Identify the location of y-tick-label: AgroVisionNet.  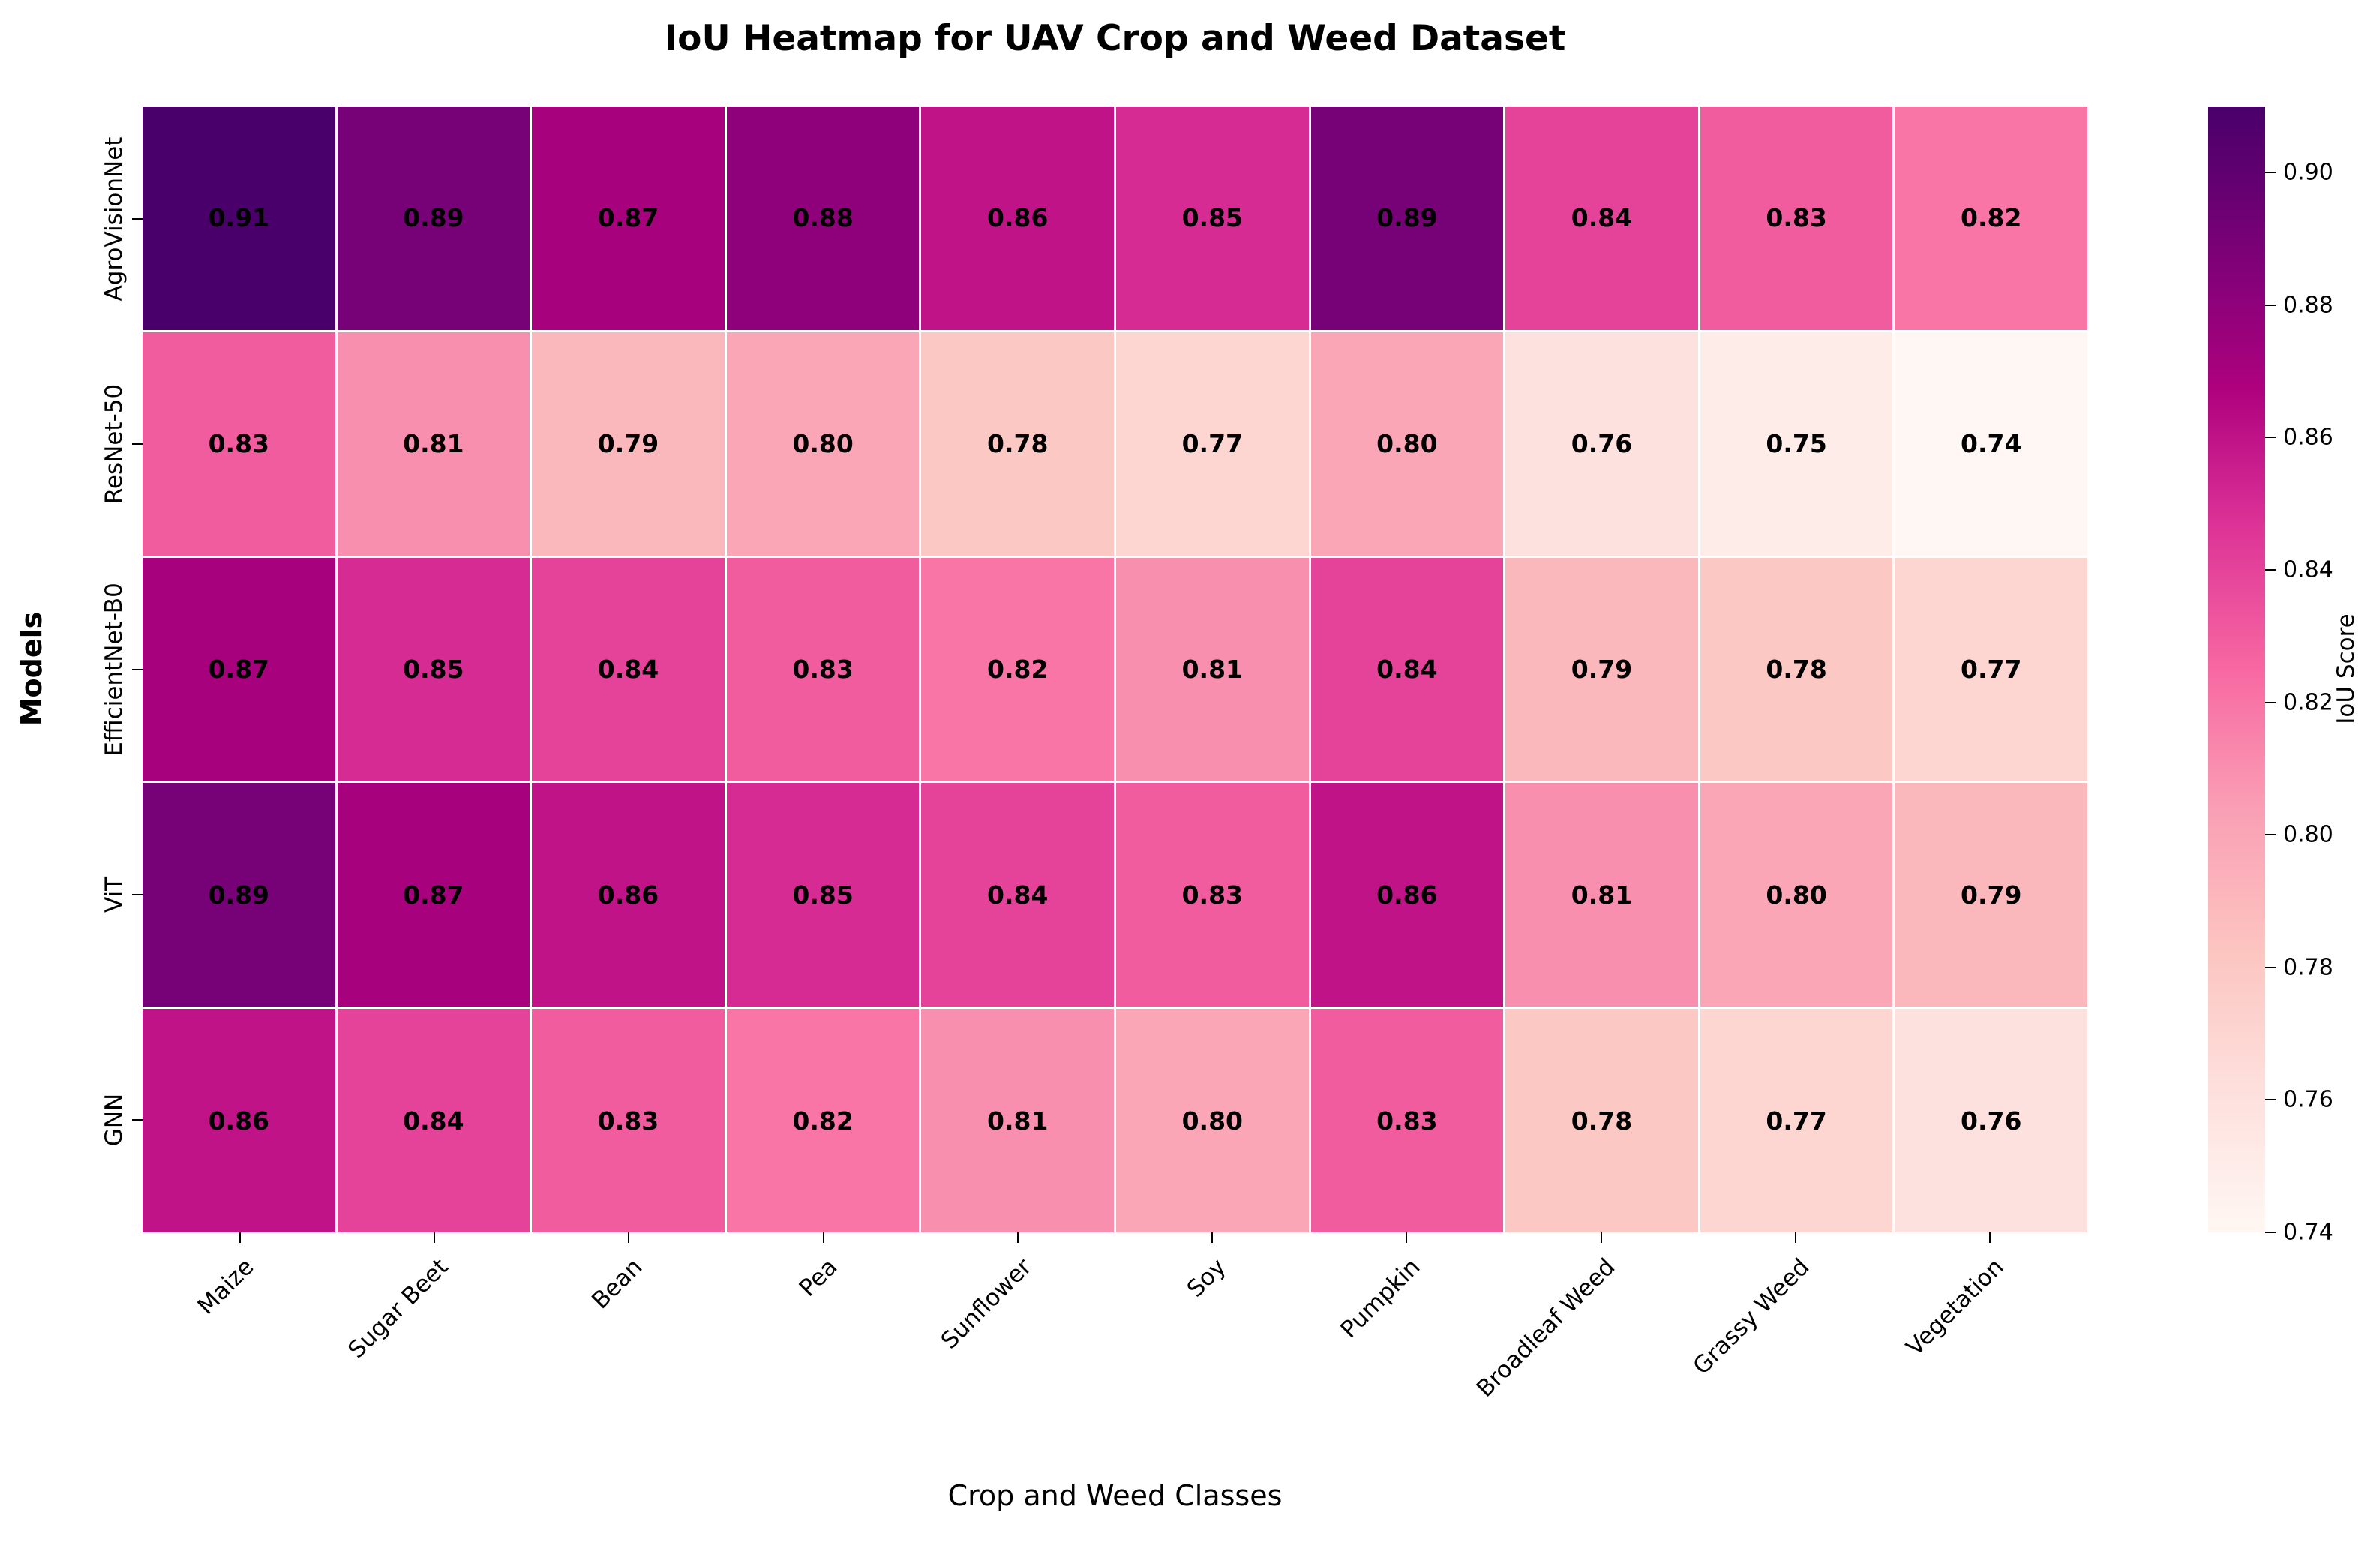
(114, 219).